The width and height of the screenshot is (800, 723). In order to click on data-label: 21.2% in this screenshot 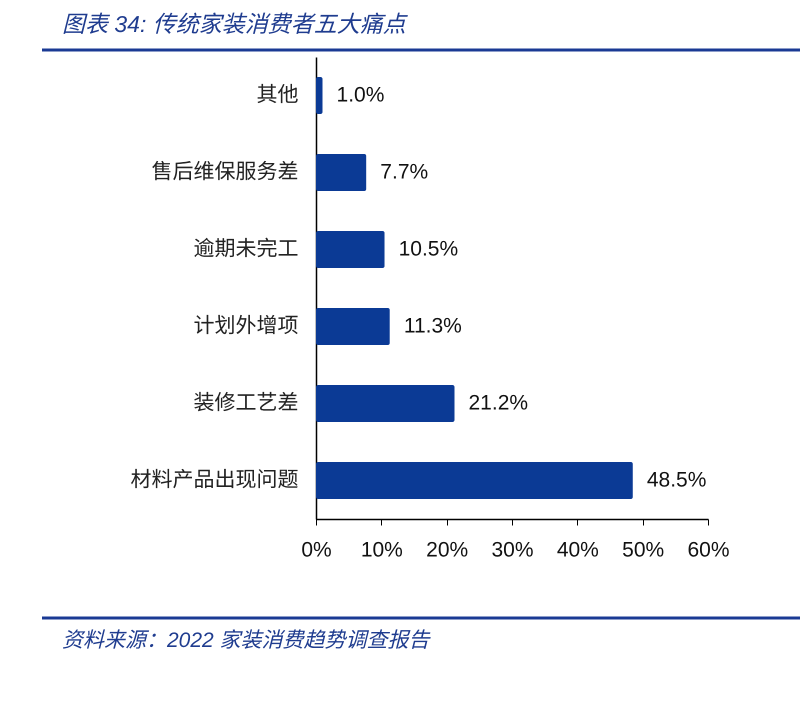, I will do `click(498, 403)`.